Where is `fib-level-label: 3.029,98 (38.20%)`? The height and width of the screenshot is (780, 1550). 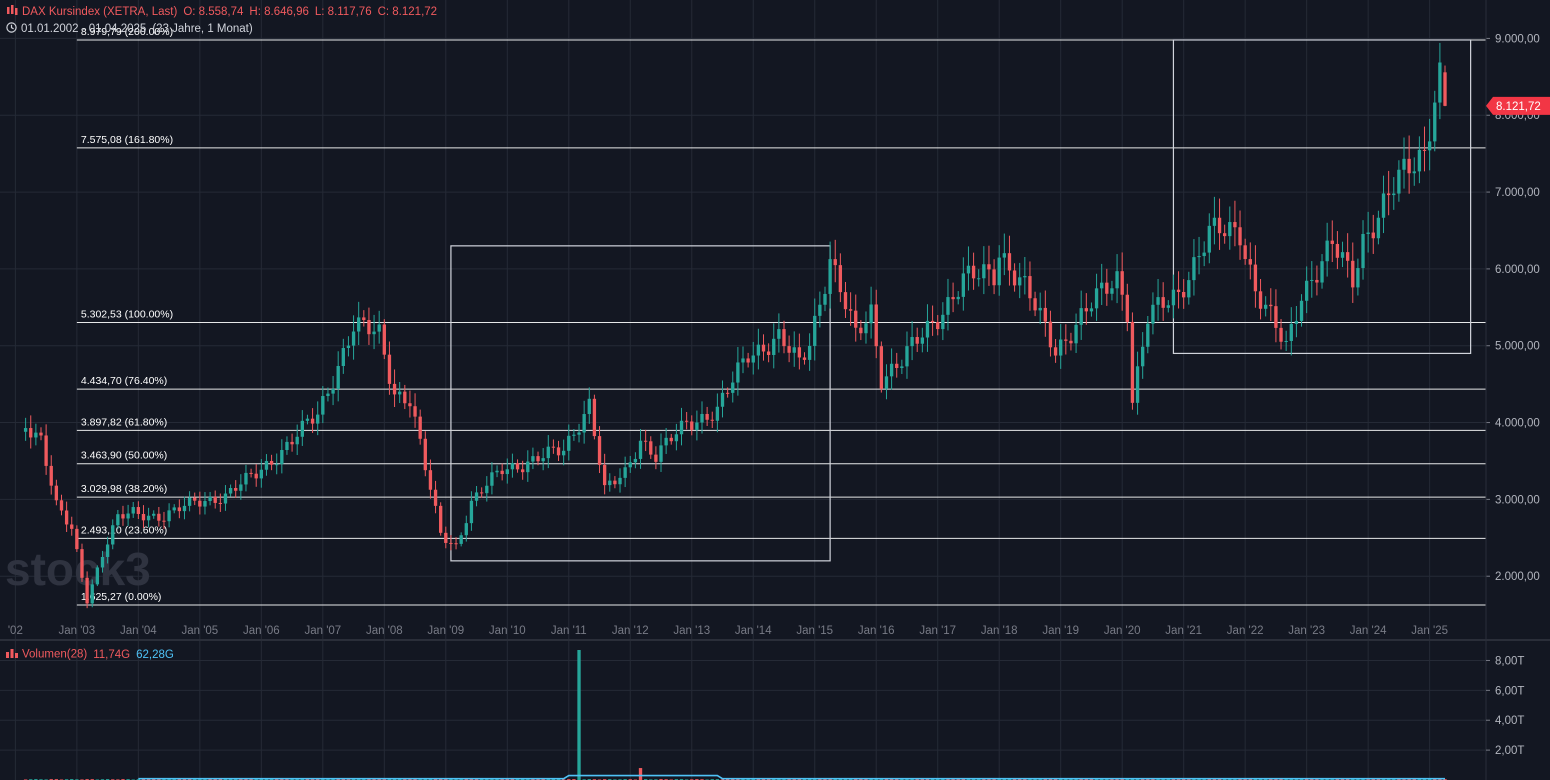
fib-level-label: 3.029,98 (38.20%) is located at coordinates (124, 489).